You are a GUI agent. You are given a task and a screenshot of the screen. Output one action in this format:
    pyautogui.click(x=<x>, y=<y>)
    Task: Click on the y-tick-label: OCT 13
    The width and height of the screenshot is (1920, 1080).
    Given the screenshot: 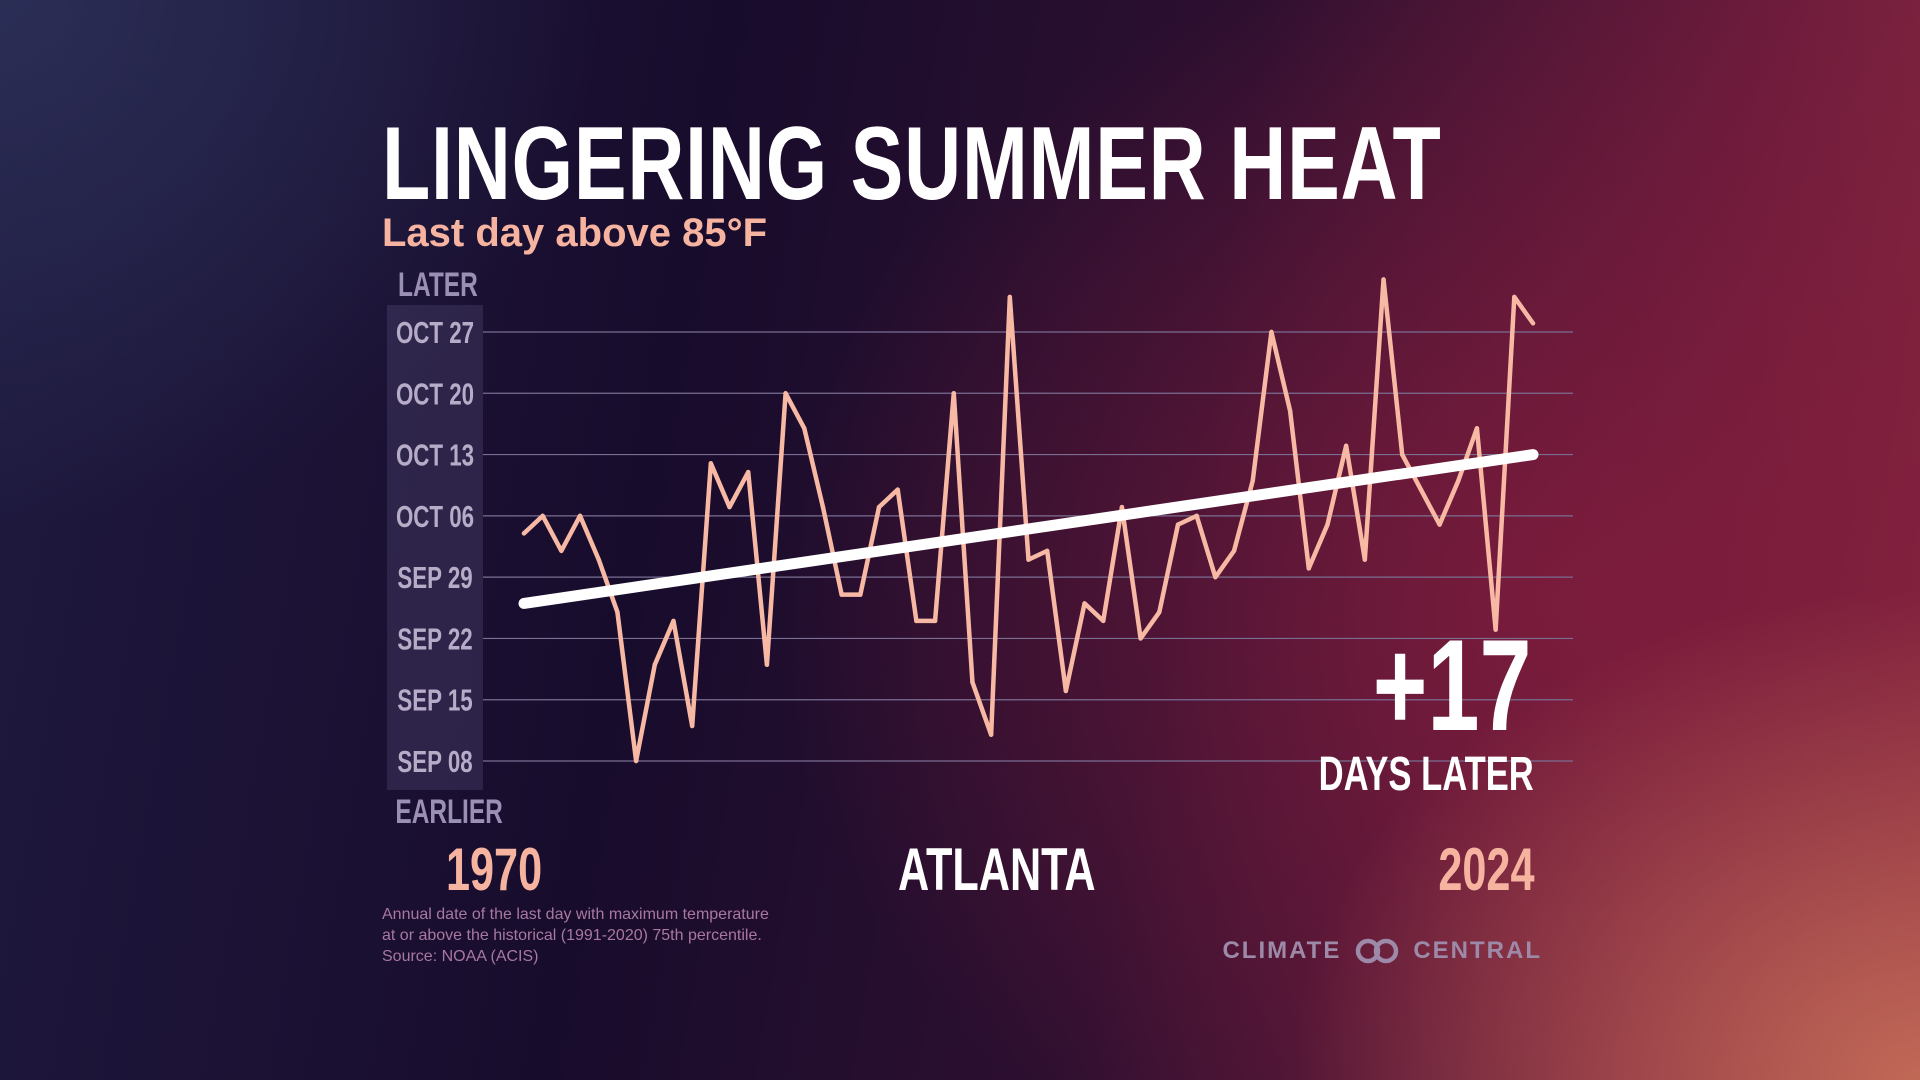 What is the action you would take?
    pyautogui.click(x=435, y=455)
    